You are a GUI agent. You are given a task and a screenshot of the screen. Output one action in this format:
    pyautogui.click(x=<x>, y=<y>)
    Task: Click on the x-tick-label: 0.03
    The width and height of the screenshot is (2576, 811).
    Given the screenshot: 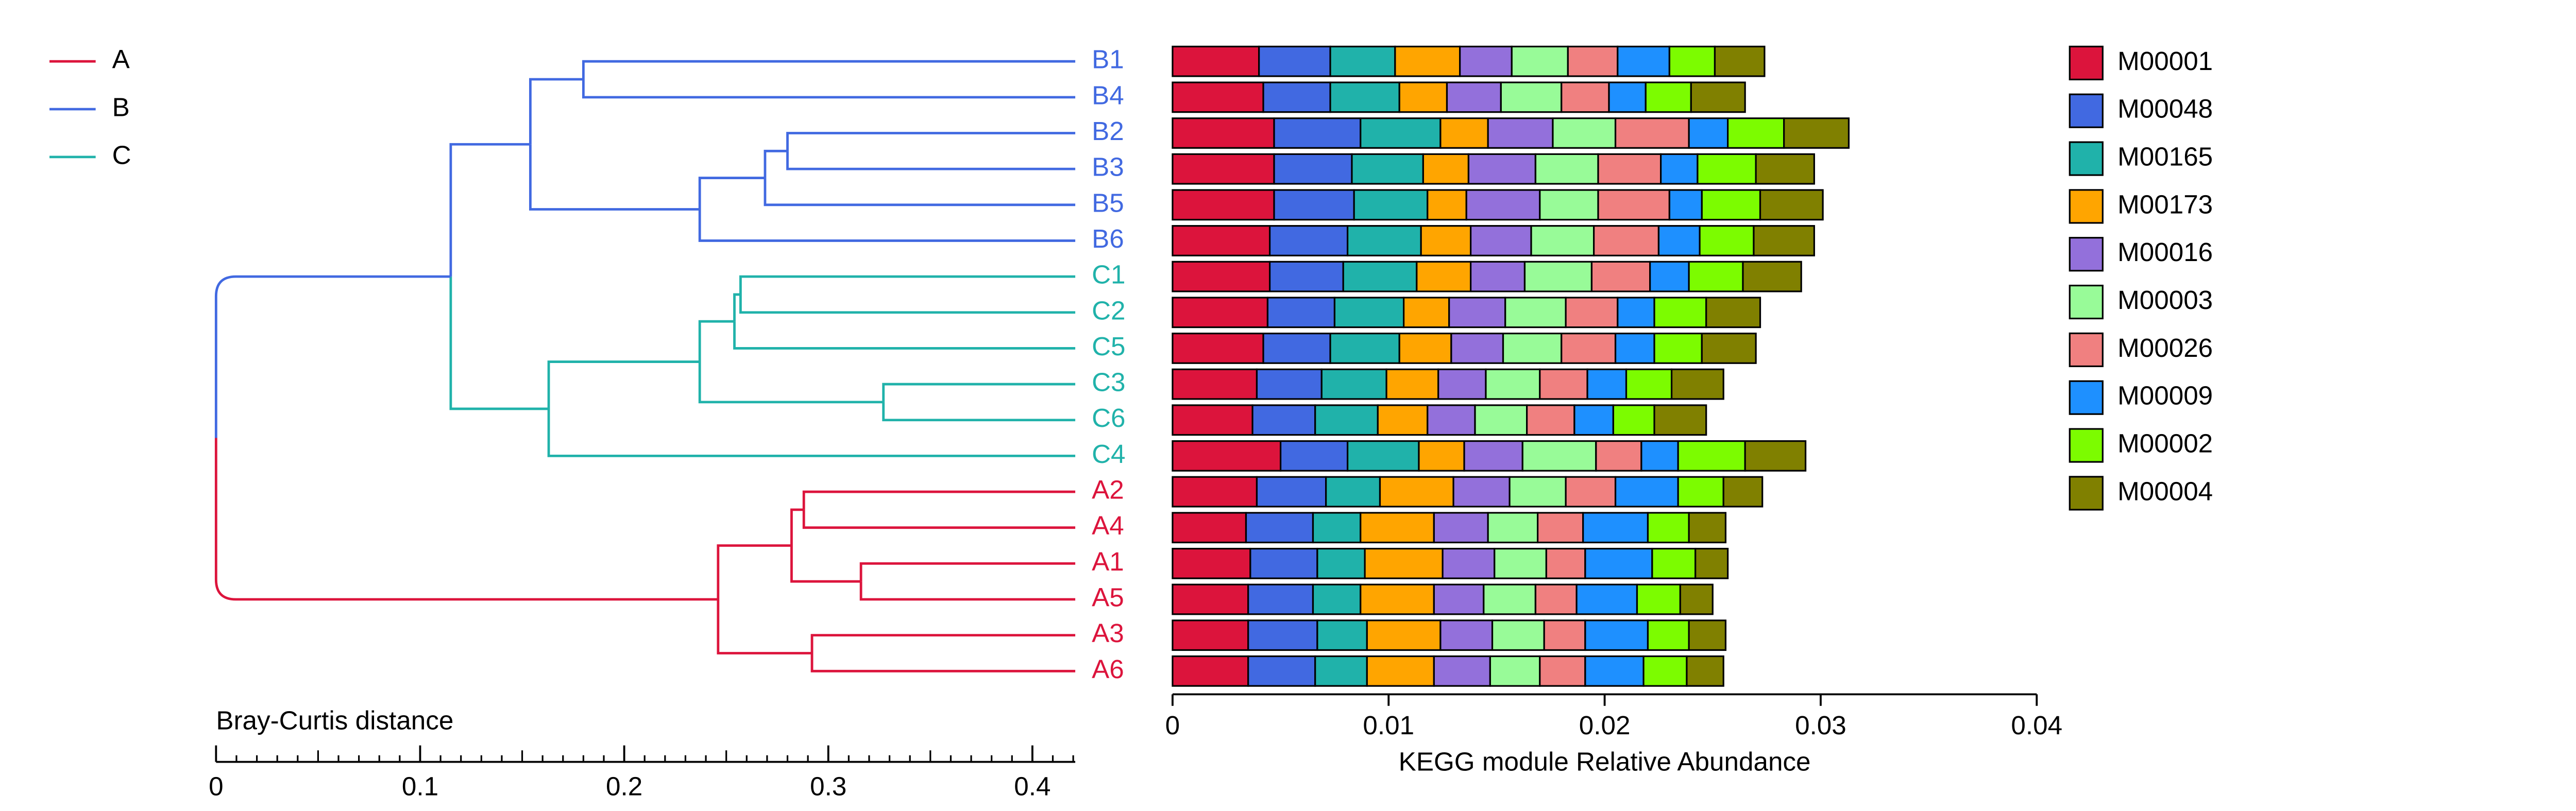 What is the action you would take?
    pyautogui.click(x=1820, y=725)
    